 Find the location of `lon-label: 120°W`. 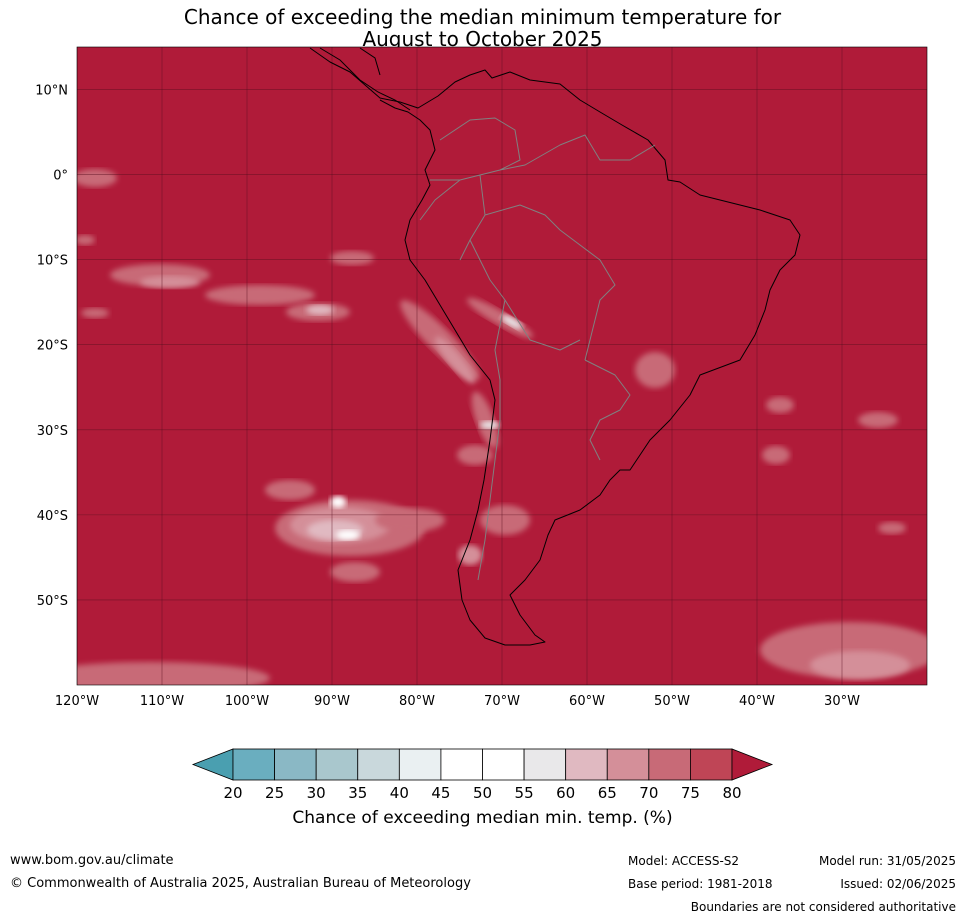

lon-label: 120°W is located at coordinates (77, 701).